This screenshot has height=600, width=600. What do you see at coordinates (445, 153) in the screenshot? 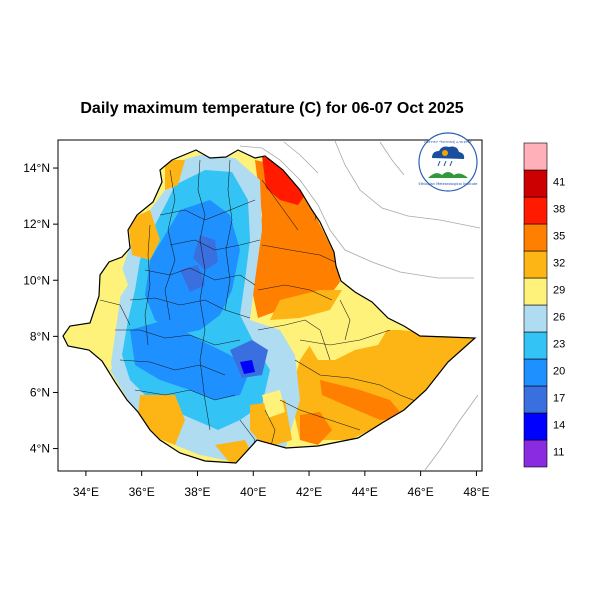
I see `sun-icon` at bounding box center [445, 153].